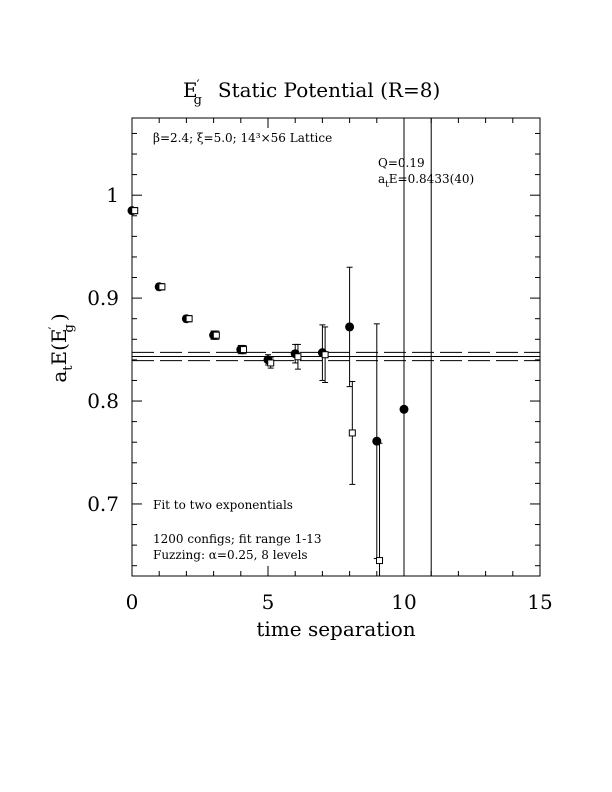 This screenshot has width=612, height=792. Describe the element at coordinates (403, 602) in the screenshot. I see `x-tick-label: 10` at that location.